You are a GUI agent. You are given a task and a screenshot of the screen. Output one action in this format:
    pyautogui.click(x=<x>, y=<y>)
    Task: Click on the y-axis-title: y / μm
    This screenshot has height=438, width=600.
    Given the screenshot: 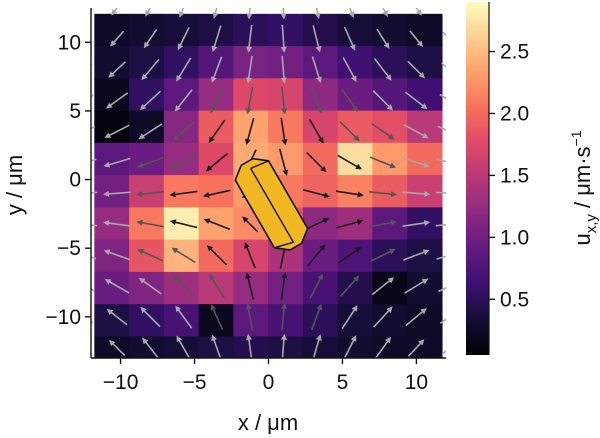 What is the action you would take?
    pyautogui.click(x=14, y=185)
    